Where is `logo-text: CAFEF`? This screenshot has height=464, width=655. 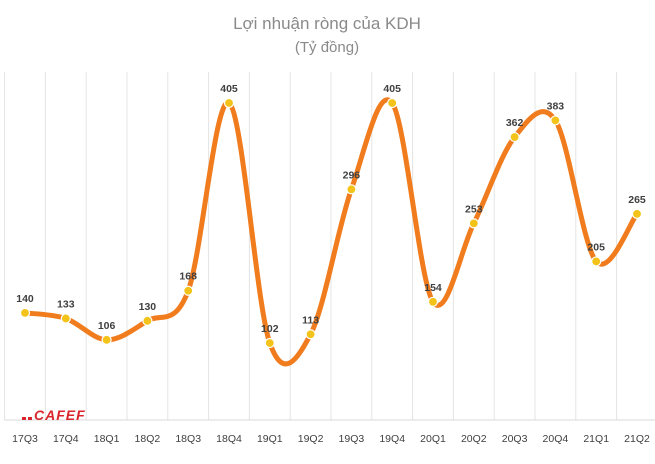 logo-text: CAFEF is located at coordinates (60, 415).